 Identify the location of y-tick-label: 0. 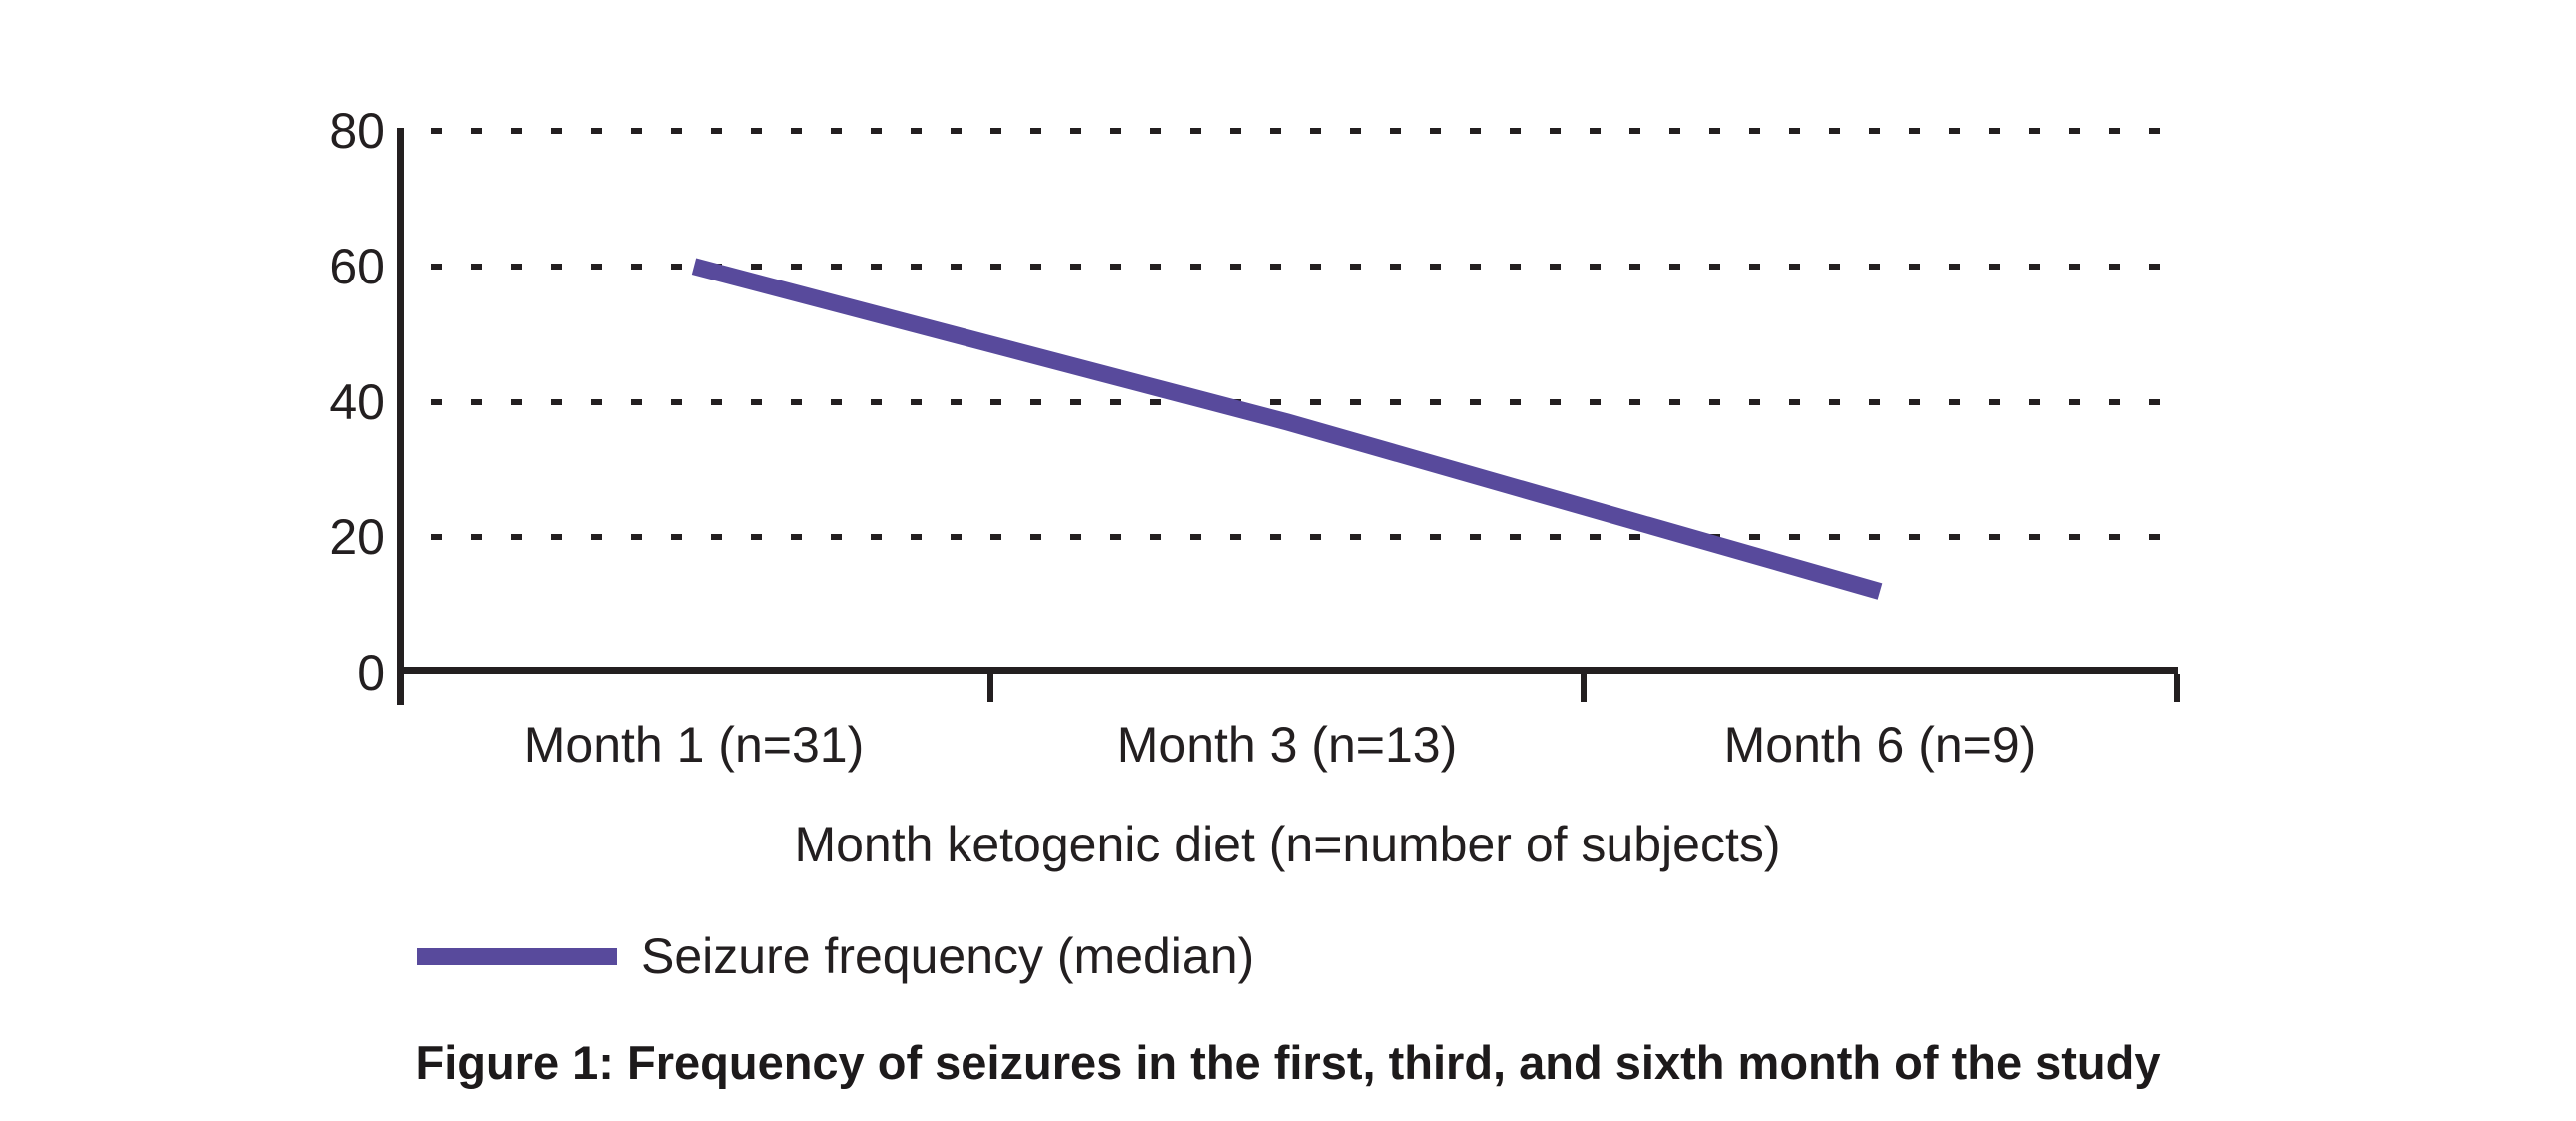
(371, 673).